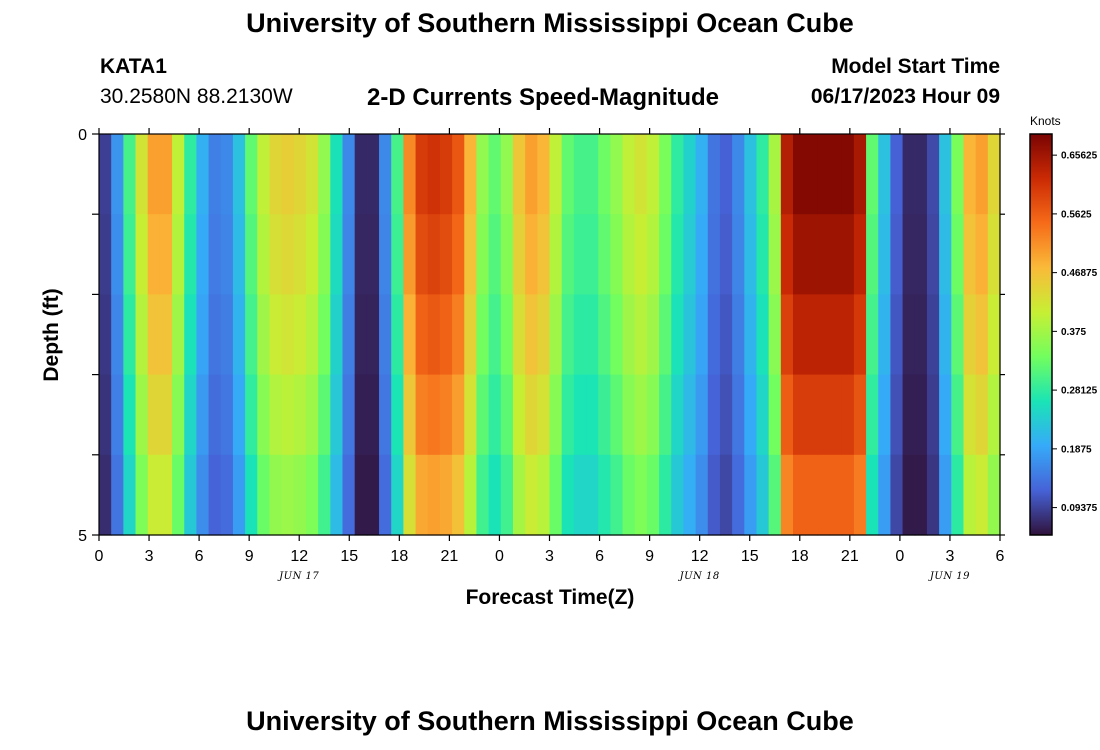 The image size is (1100, 750). I want to click on colorbar, so click(1041, 334).